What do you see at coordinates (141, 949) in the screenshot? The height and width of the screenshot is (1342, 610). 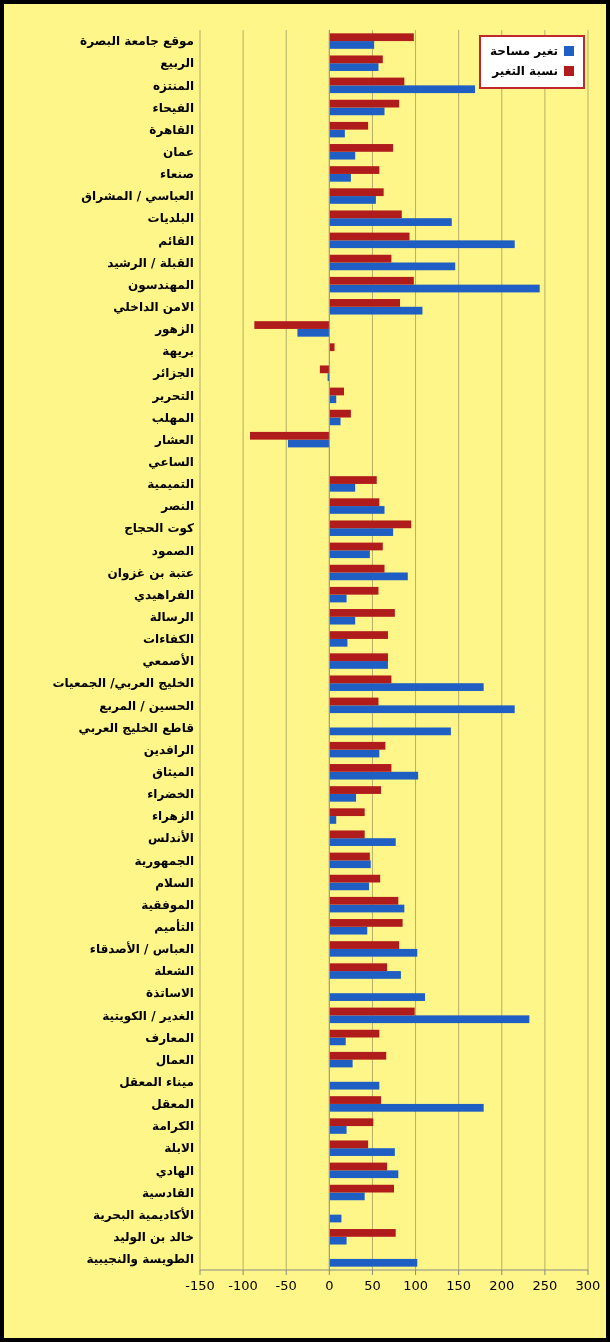 I see `y-tick-label: العباس / الأصدقاء` at bounding box center [141, 949].